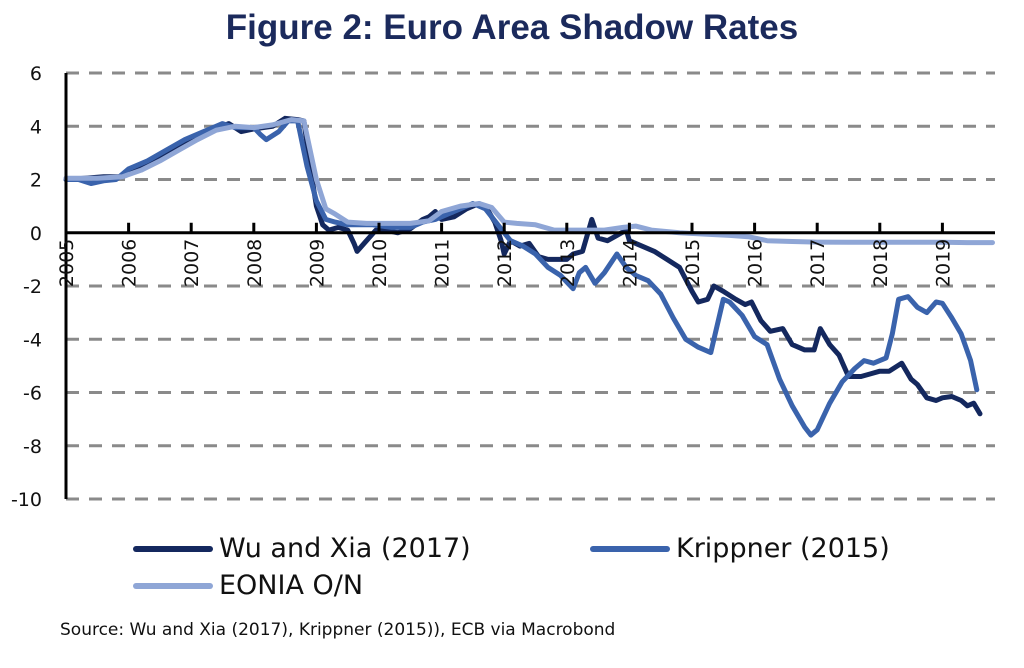 The image size is (1024, 668). I want to click on x-tick-label: 2015, so click(693, 263).